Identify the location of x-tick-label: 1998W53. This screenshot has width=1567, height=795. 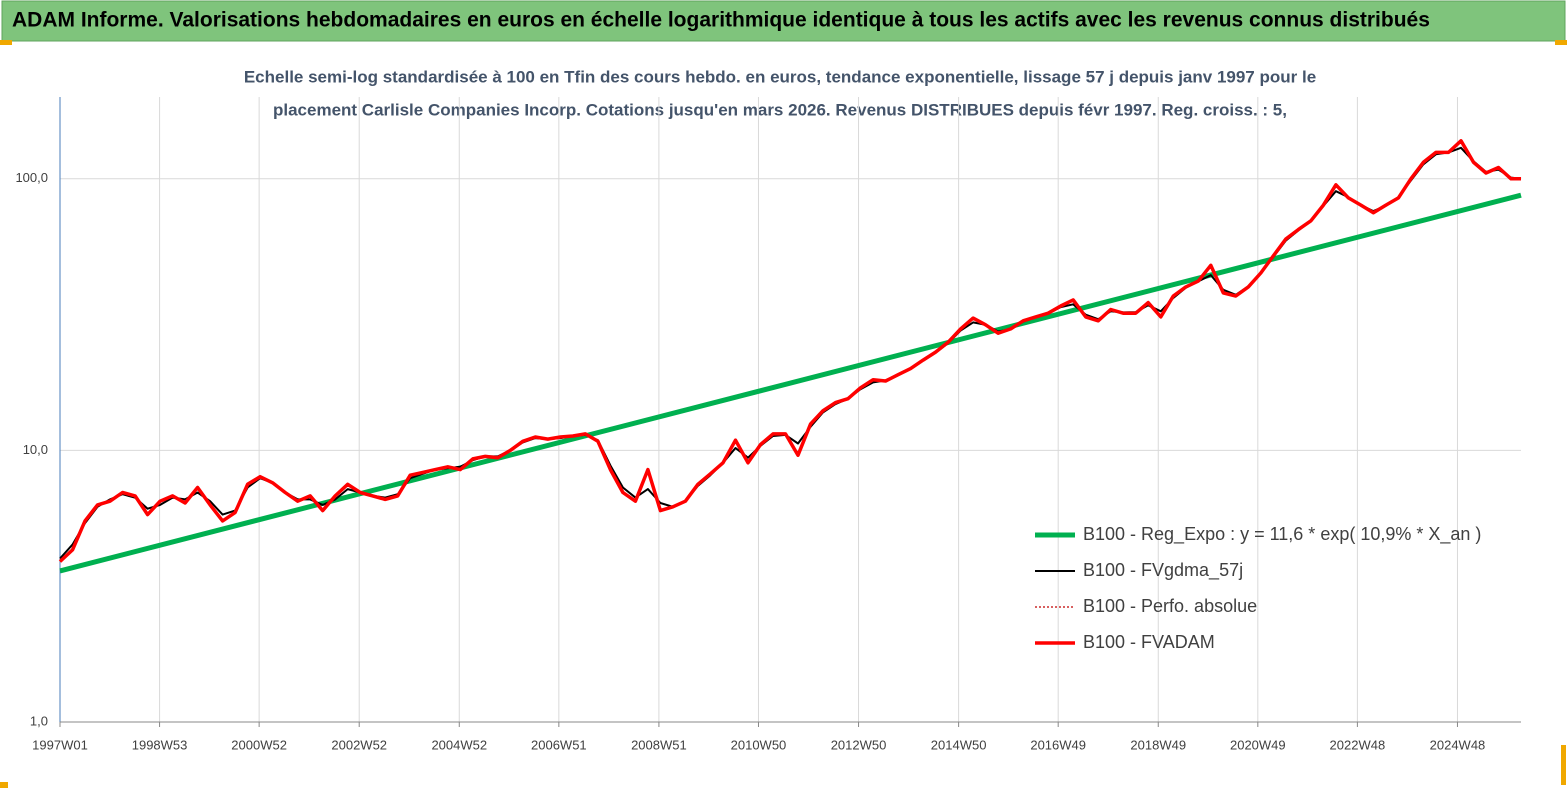
(160, 744).